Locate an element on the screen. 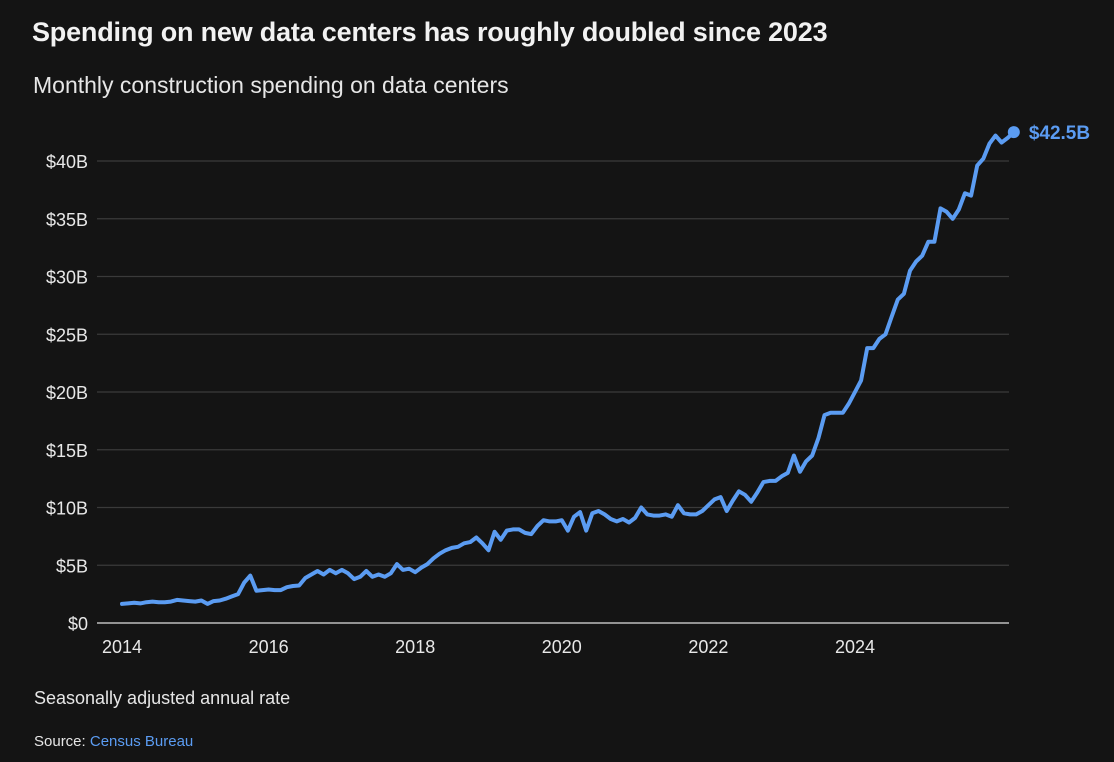  y-tick-label: $20B is located at coordinates (67, 393).